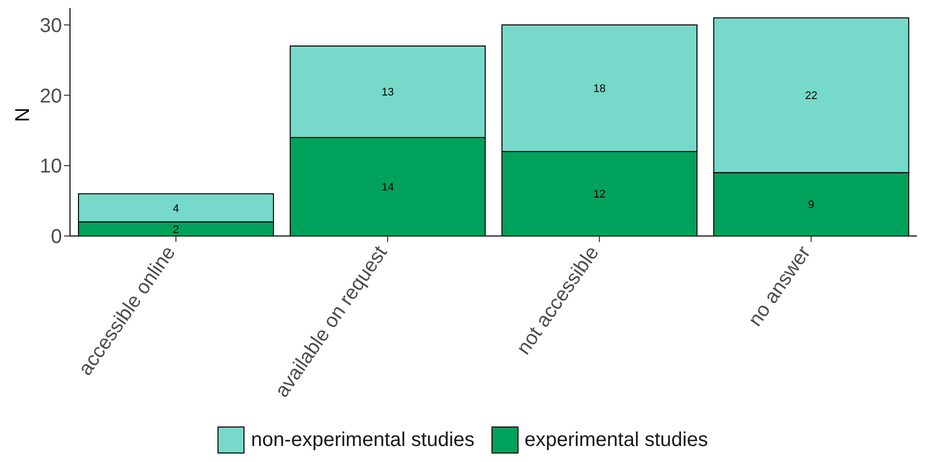  I want to click on data-label: 9, so click(811, 205).